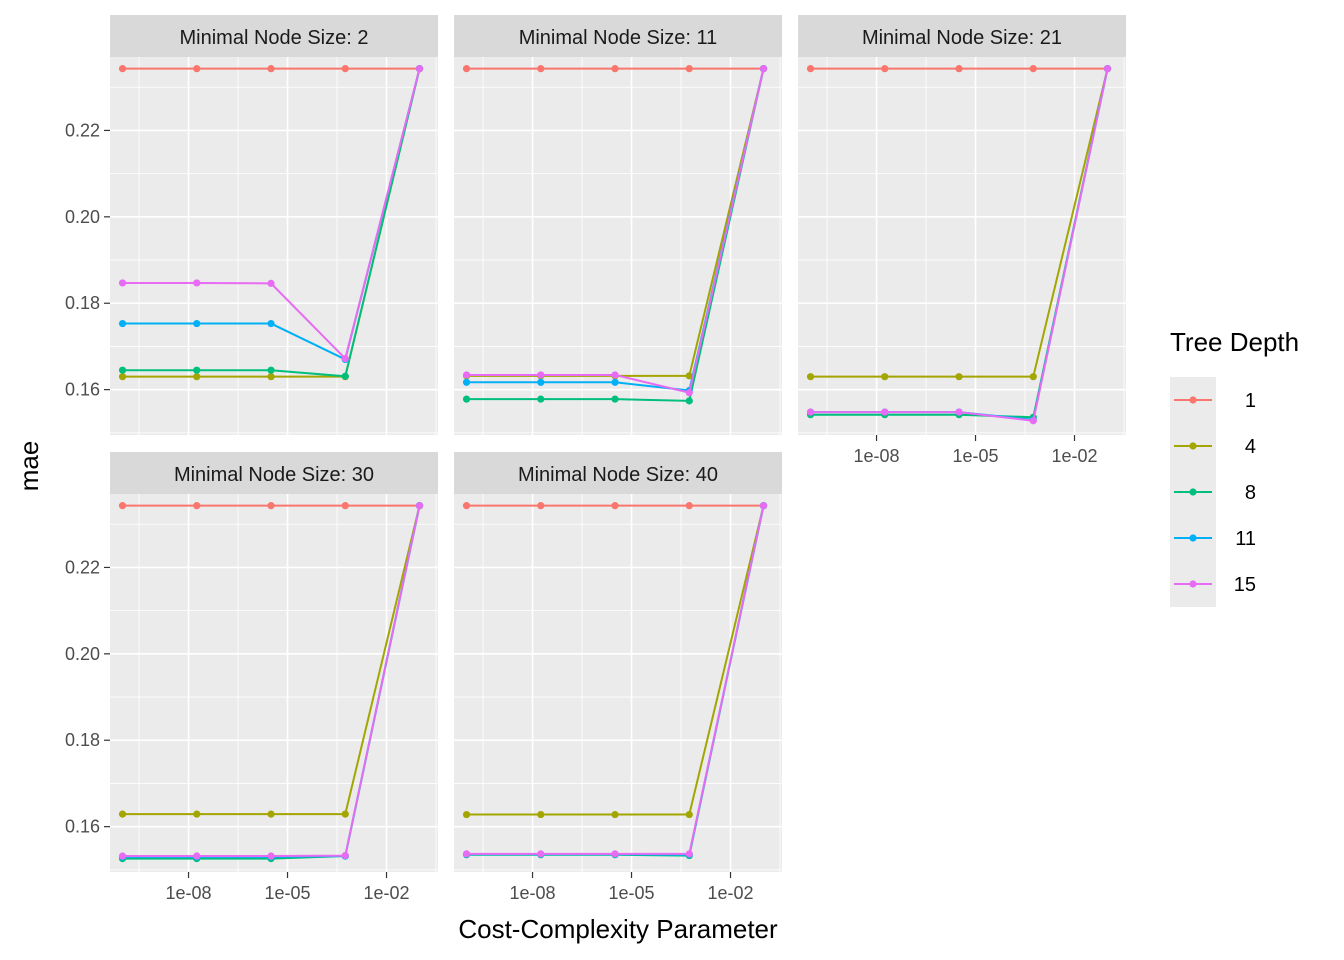 The width and height of the screenshot is (1344, 960). I want to click on legend-items: 1 4 8 11 15, so click(1215, 493).